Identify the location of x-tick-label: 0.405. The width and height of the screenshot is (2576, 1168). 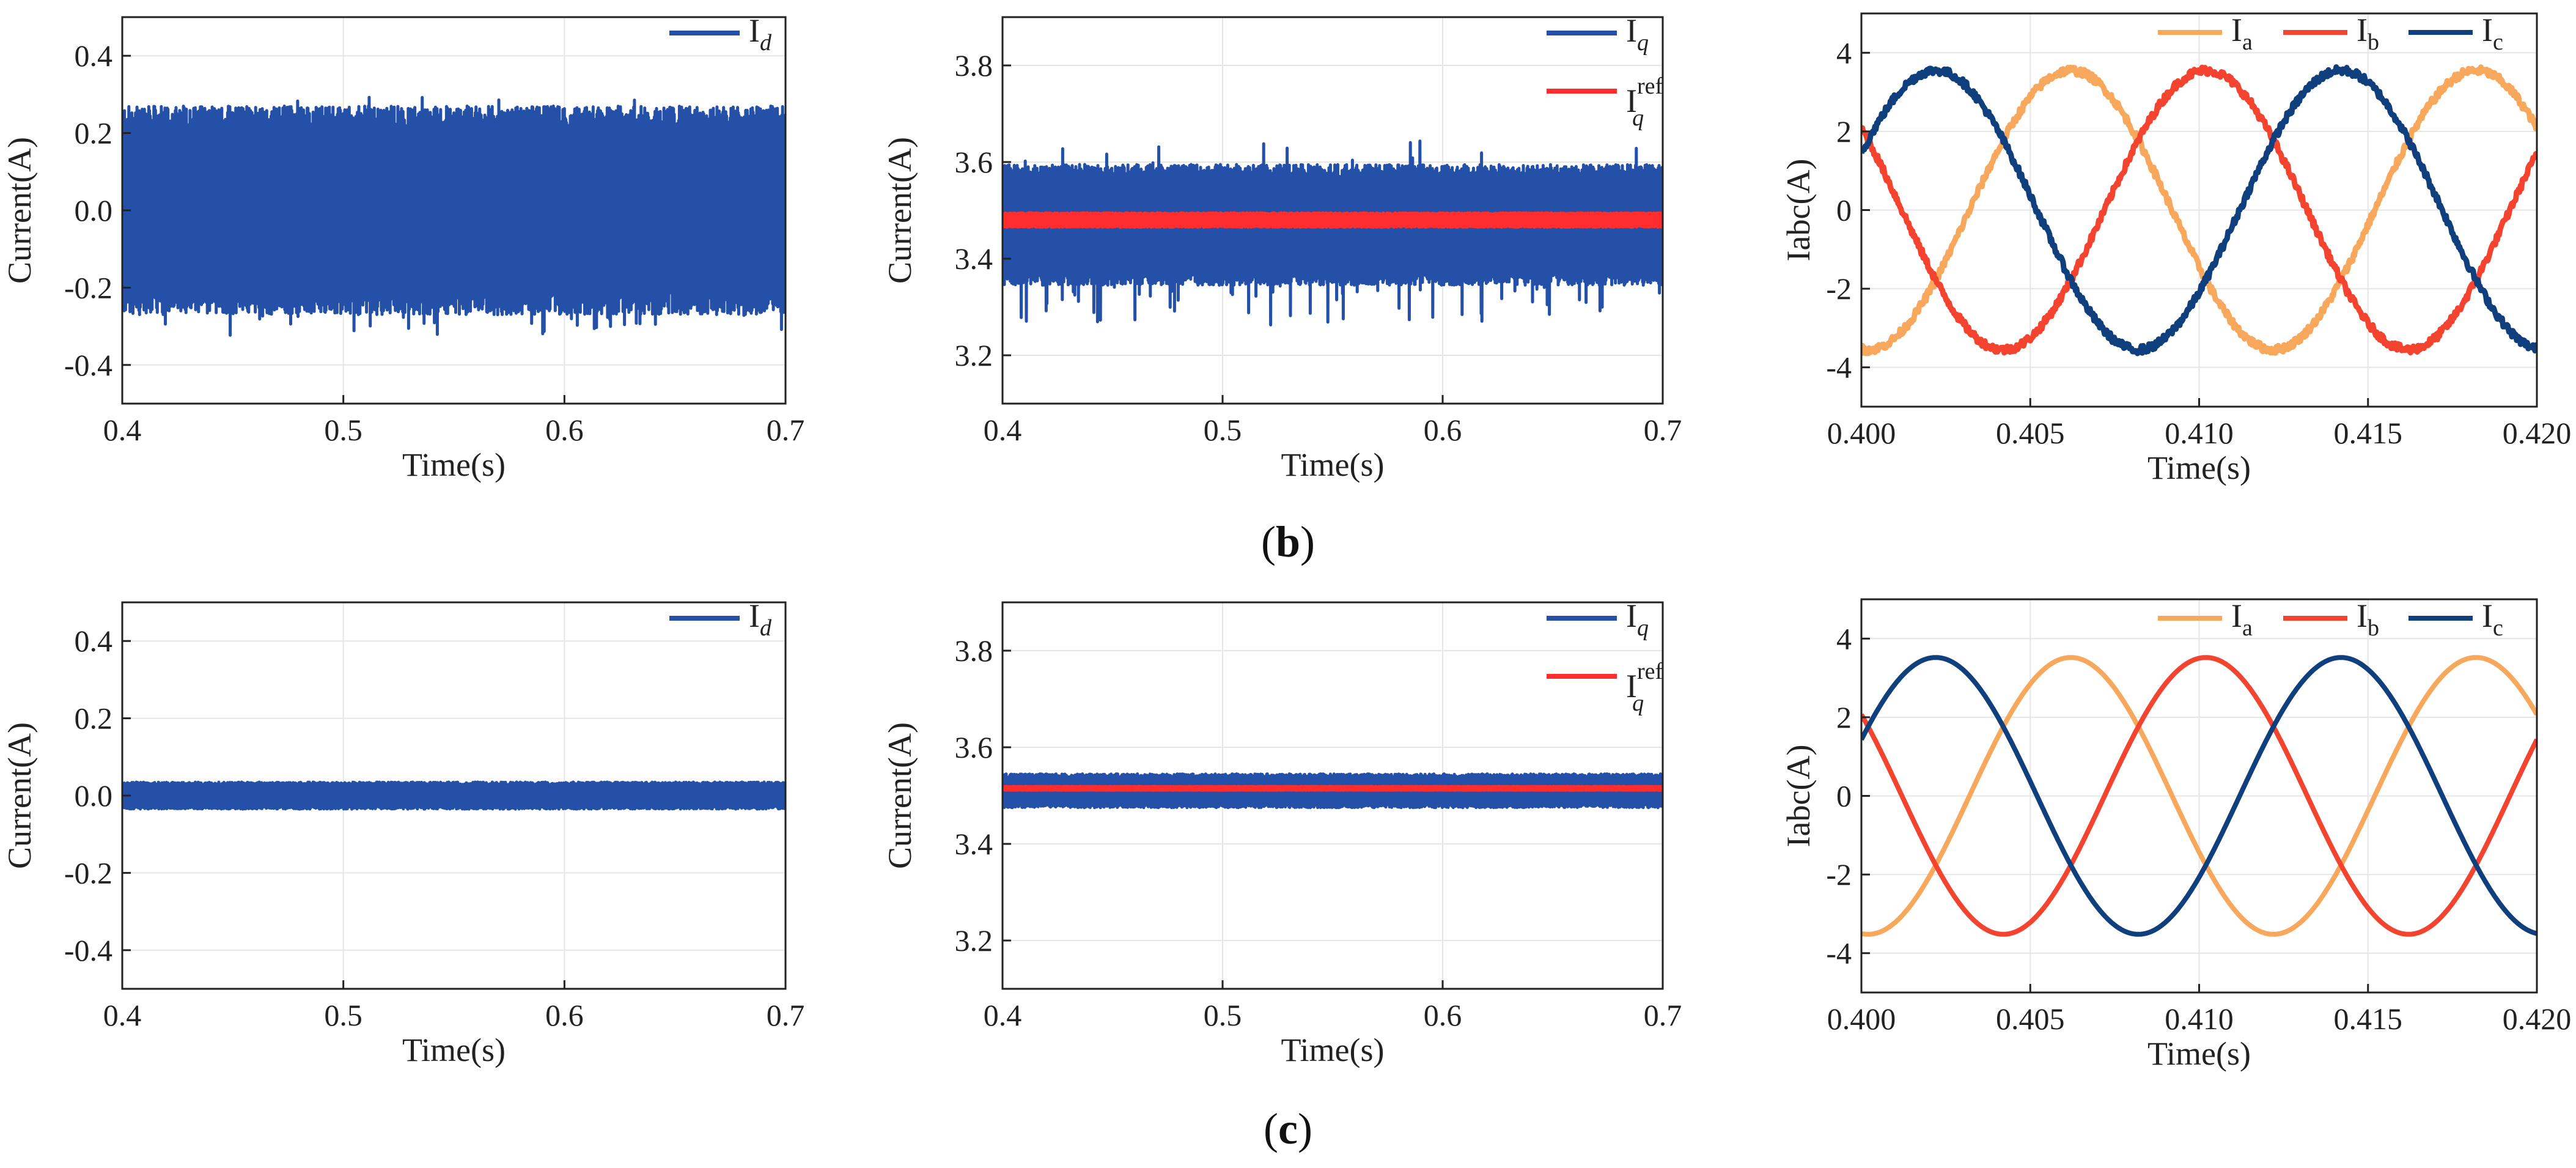
(2030, 1019).